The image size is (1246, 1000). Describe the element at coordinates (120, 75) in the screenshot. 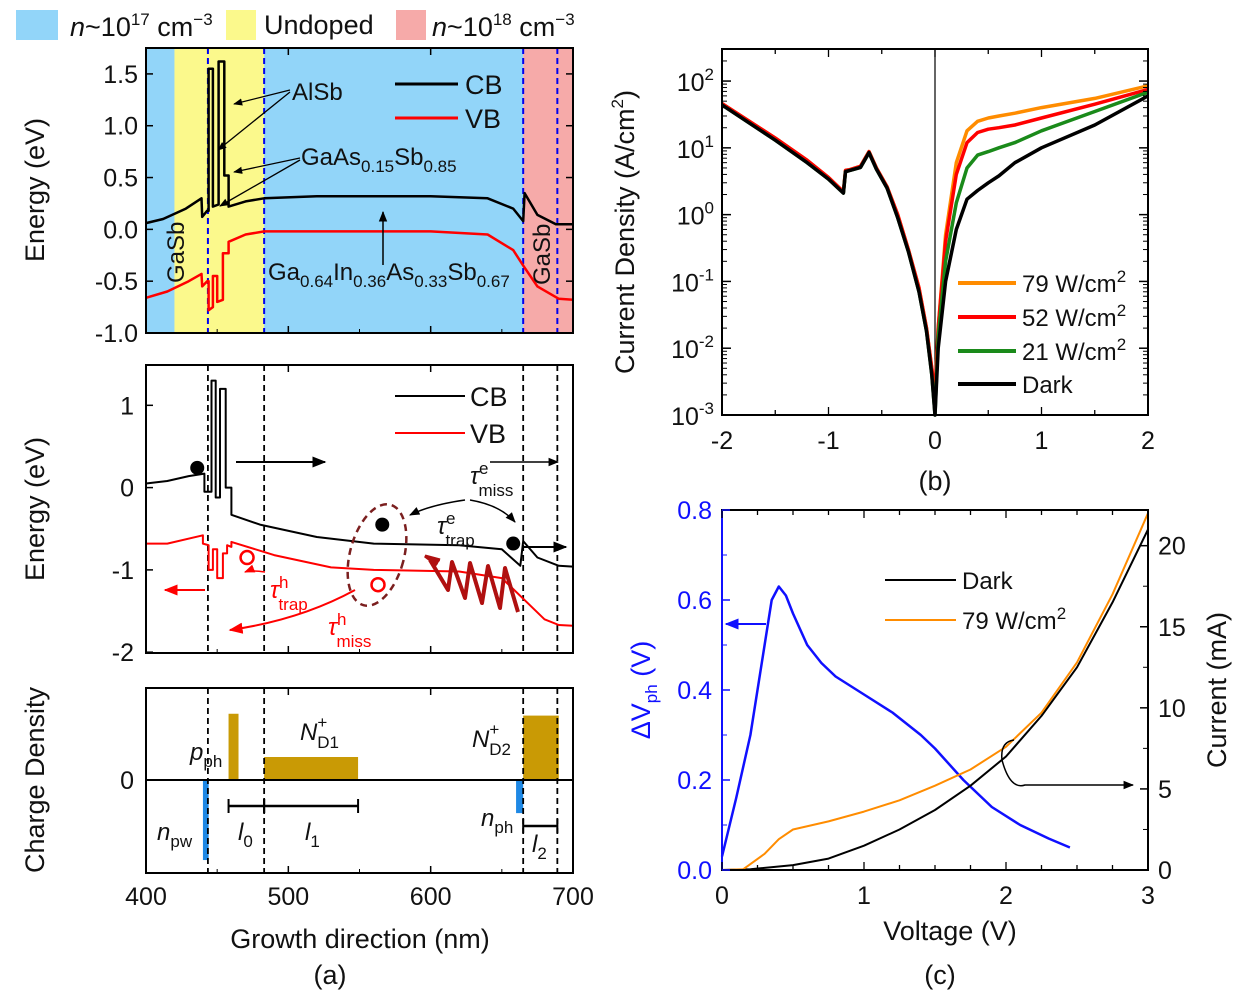

I see `y-tick-label: 1.5` at that location.